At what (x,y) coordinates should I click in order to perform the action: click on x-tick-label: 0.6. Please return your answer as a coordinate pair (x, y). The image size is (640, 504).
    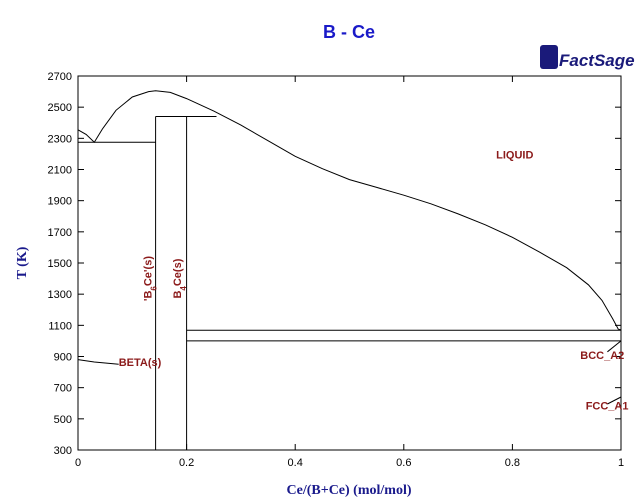
    Looking at the image, I should click on (403, 463).